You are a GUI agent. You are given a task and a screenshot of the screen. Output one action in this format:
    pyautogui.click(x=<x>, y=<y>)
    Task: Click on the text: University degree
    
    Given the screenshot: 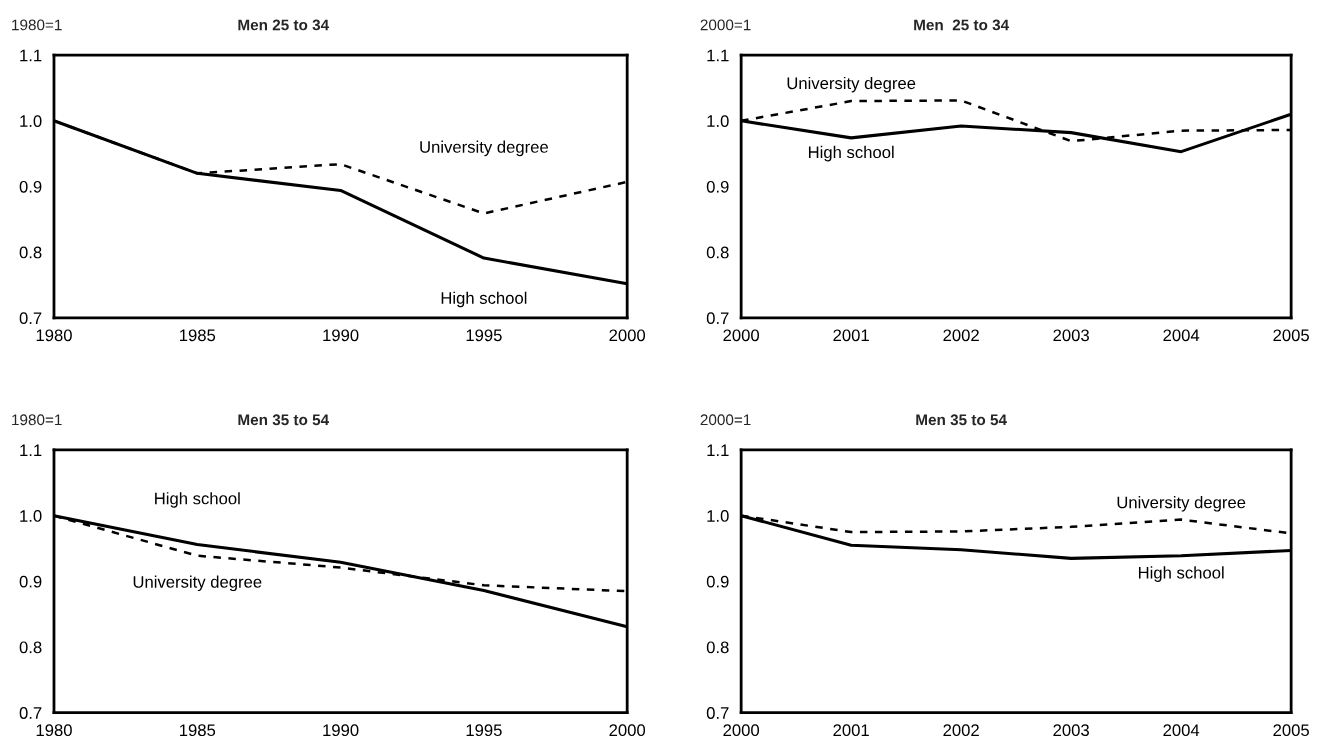 What is the action you would take?
    pyautogui.click(x=484, y=148)
    